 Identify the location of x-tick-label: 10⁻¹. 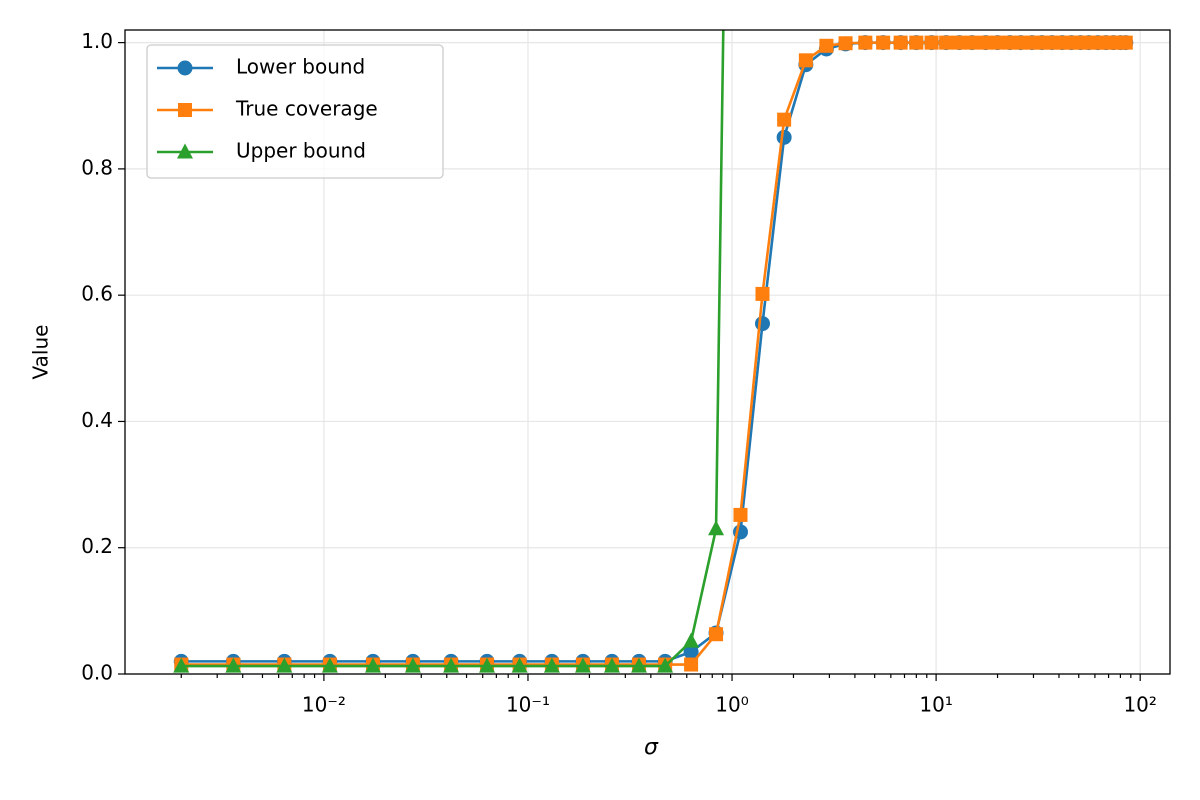
(528, 705).